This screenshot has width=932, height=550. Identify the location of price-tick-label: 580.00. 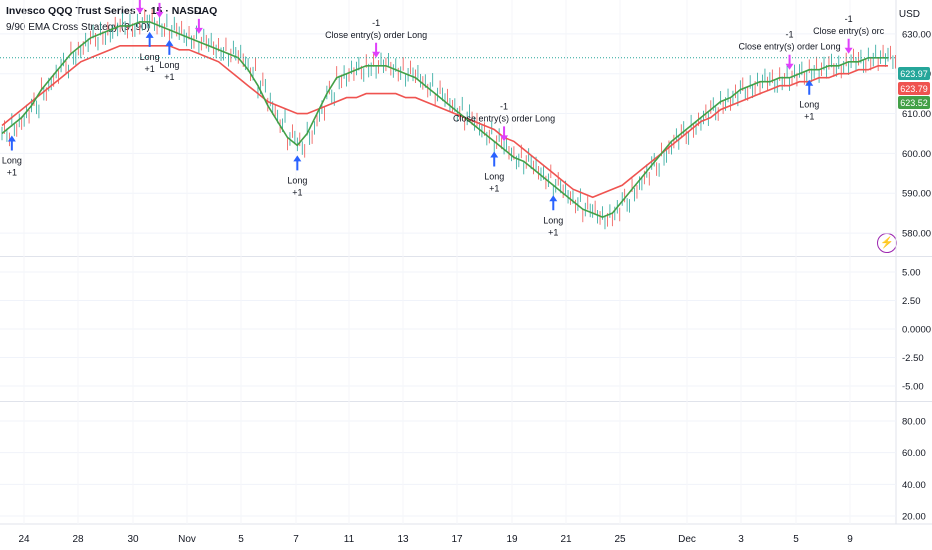
(916, 234).